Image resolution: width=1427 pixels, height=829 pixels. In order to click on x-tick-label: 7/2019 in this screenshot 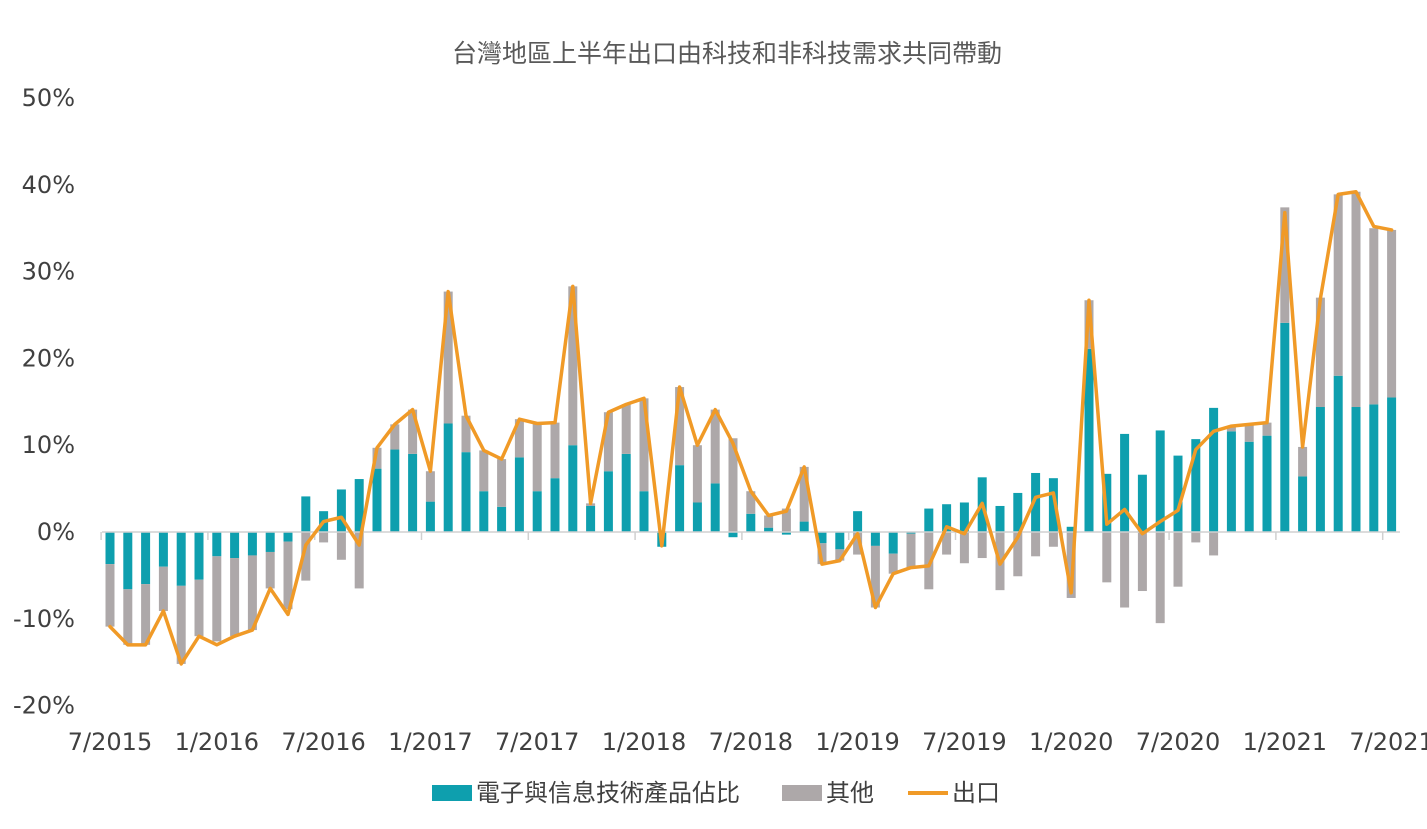, I will do `click(964, 742)`.